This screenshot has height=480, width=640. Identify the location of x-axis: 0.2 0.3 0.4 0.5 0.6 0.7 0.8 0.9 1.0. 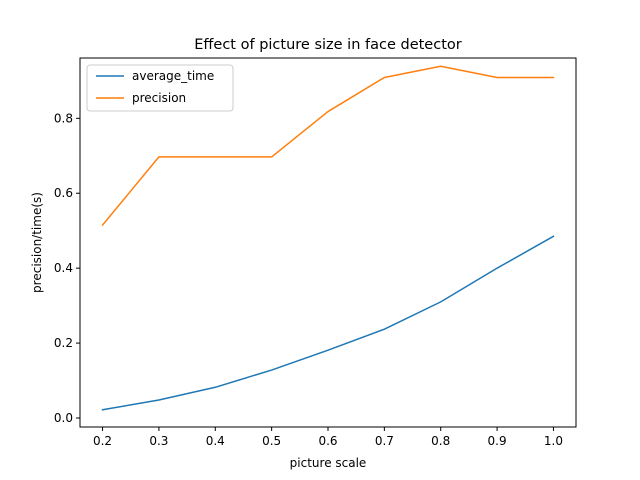
(328, 437).